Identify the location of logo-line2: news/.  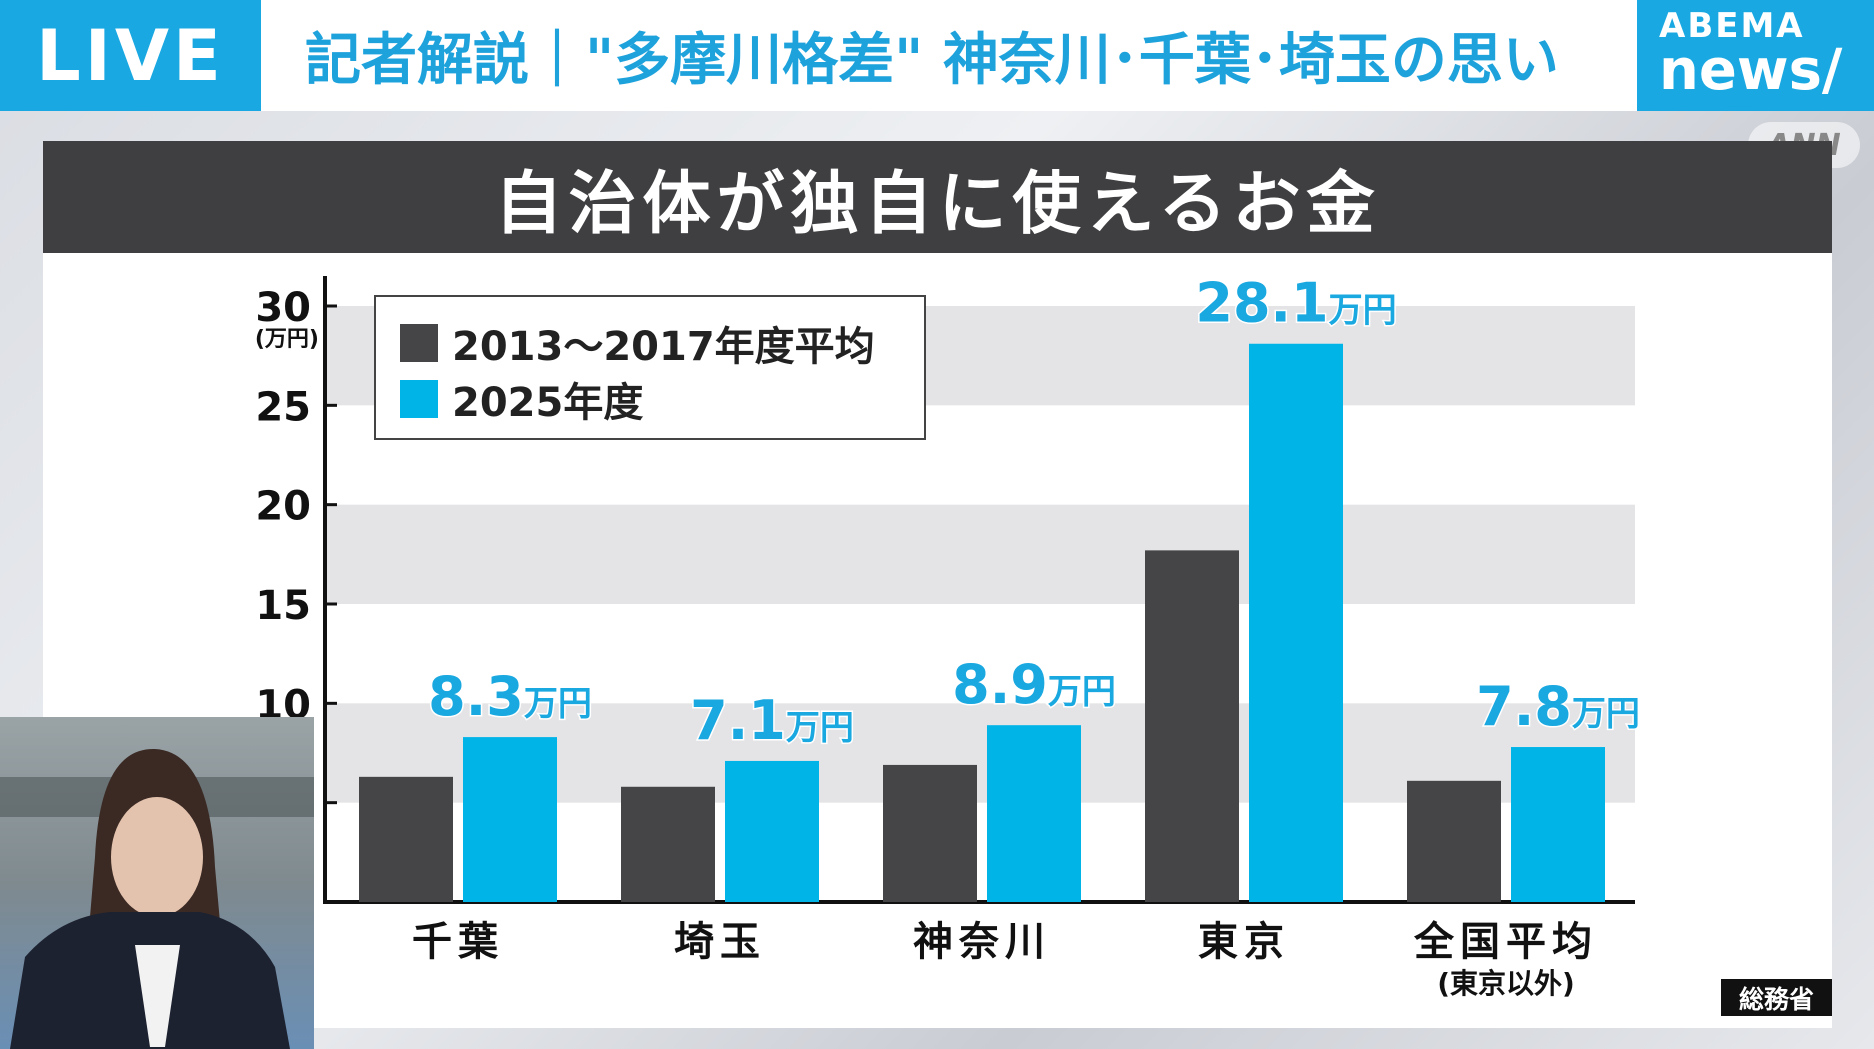
(1751, 70).